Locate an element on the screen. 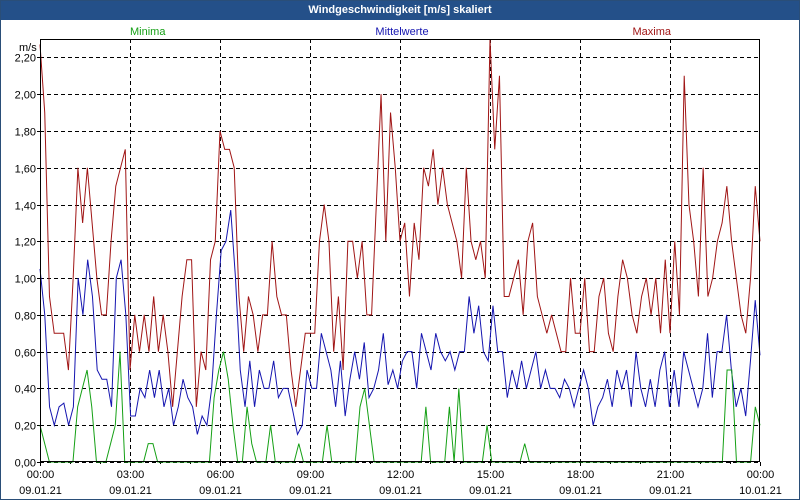 Image resolution: width=800 pixels, height=500 pixels. legend-minima: Minima is located at coordinates (148, 32).